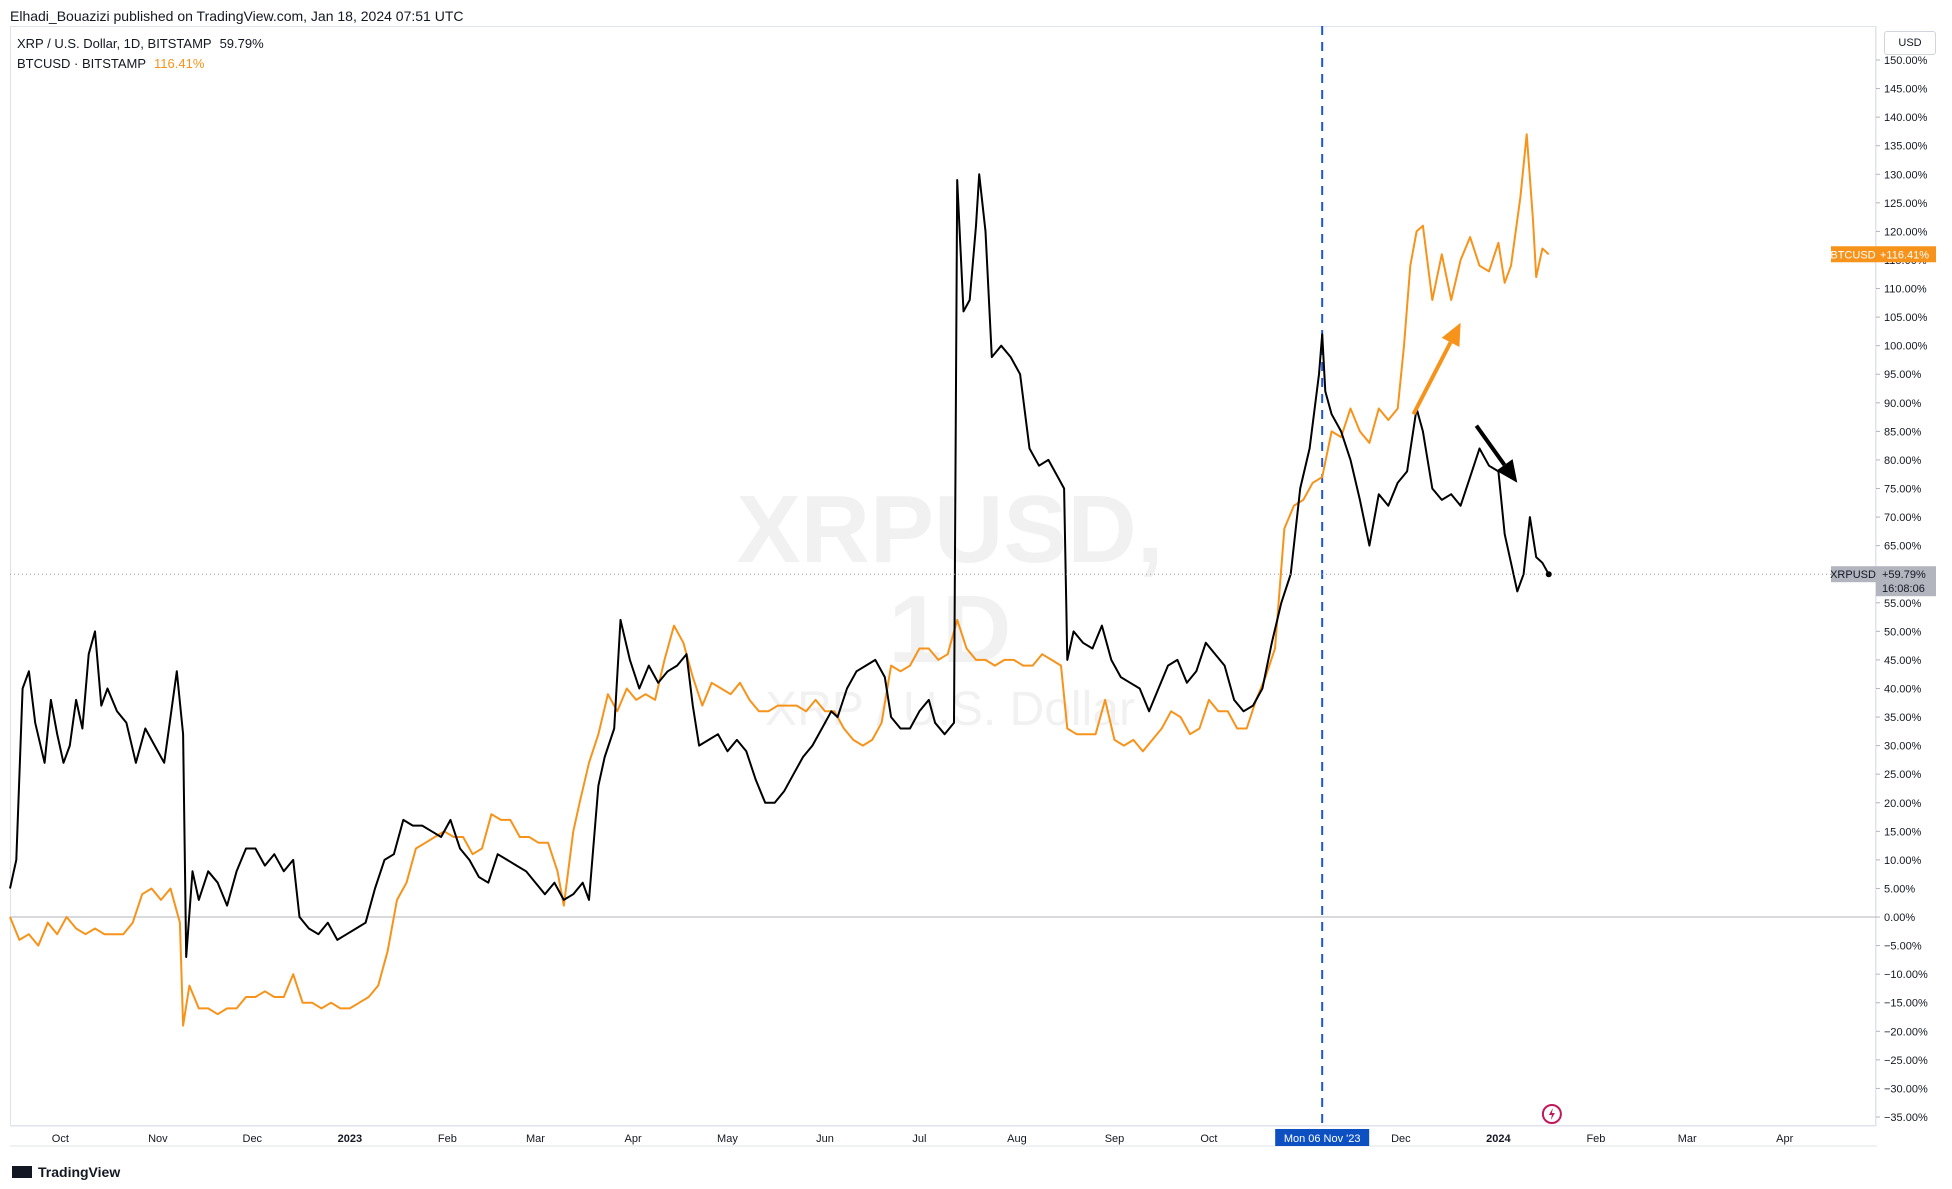 The width and height of the screenshot is (1952, 1189). I want to click on legend-xrp-value: 59.79%, so click(241, 43).